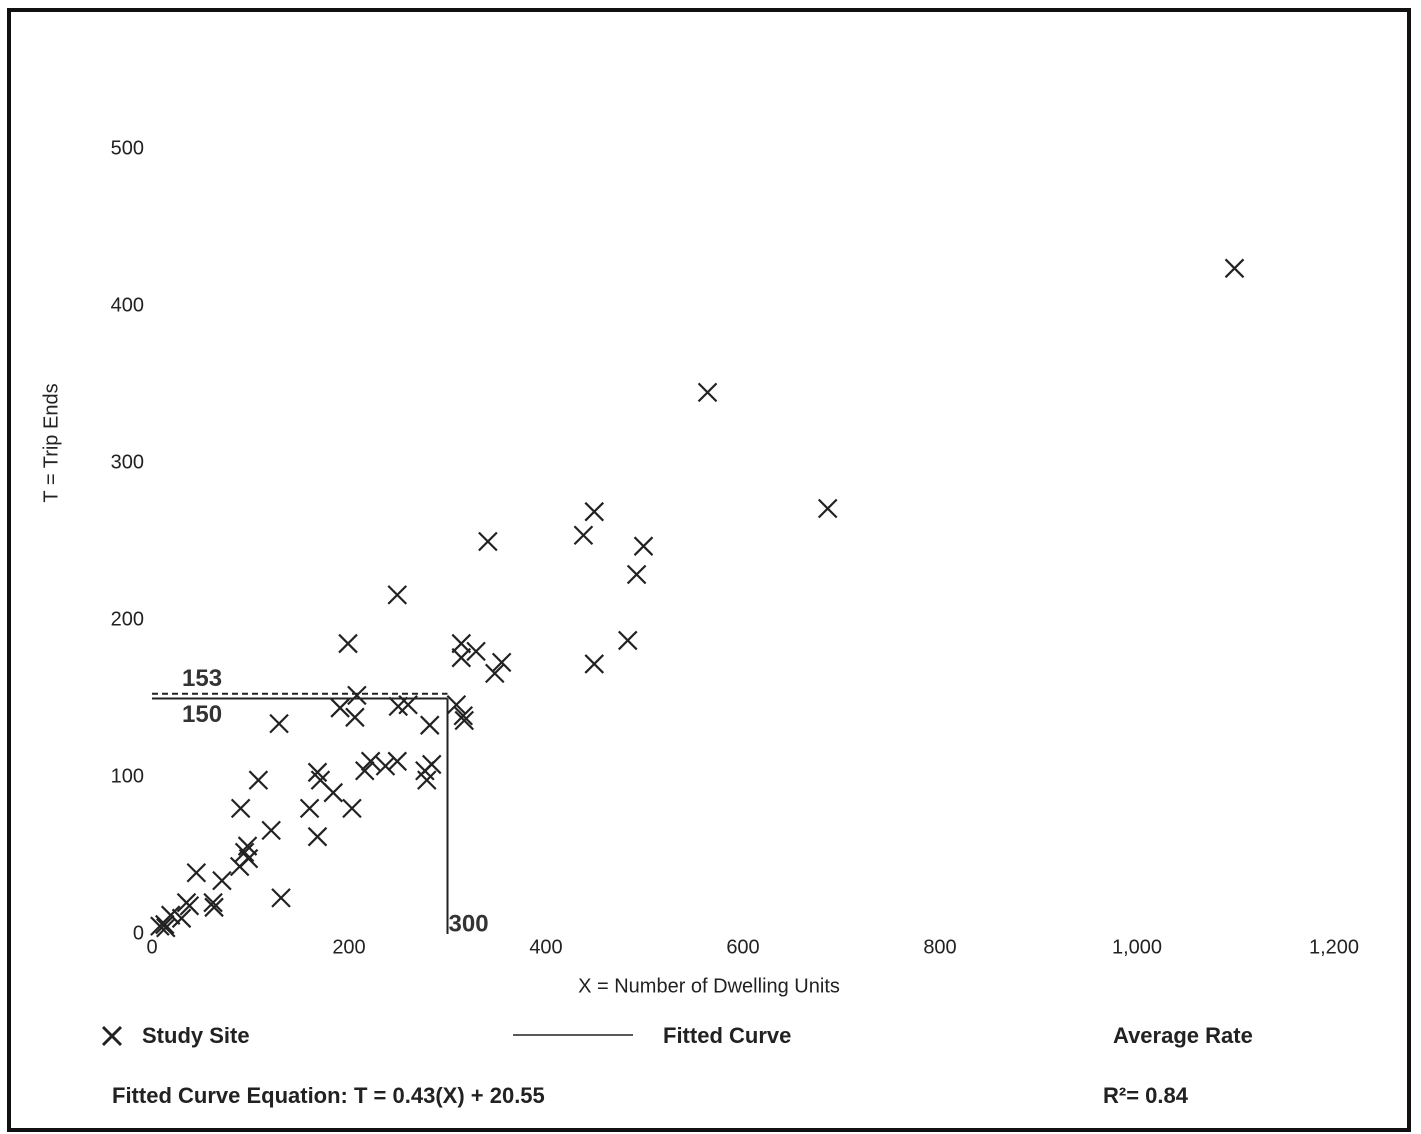  I want to click on y-tick-label: 500, so click(127, 148).